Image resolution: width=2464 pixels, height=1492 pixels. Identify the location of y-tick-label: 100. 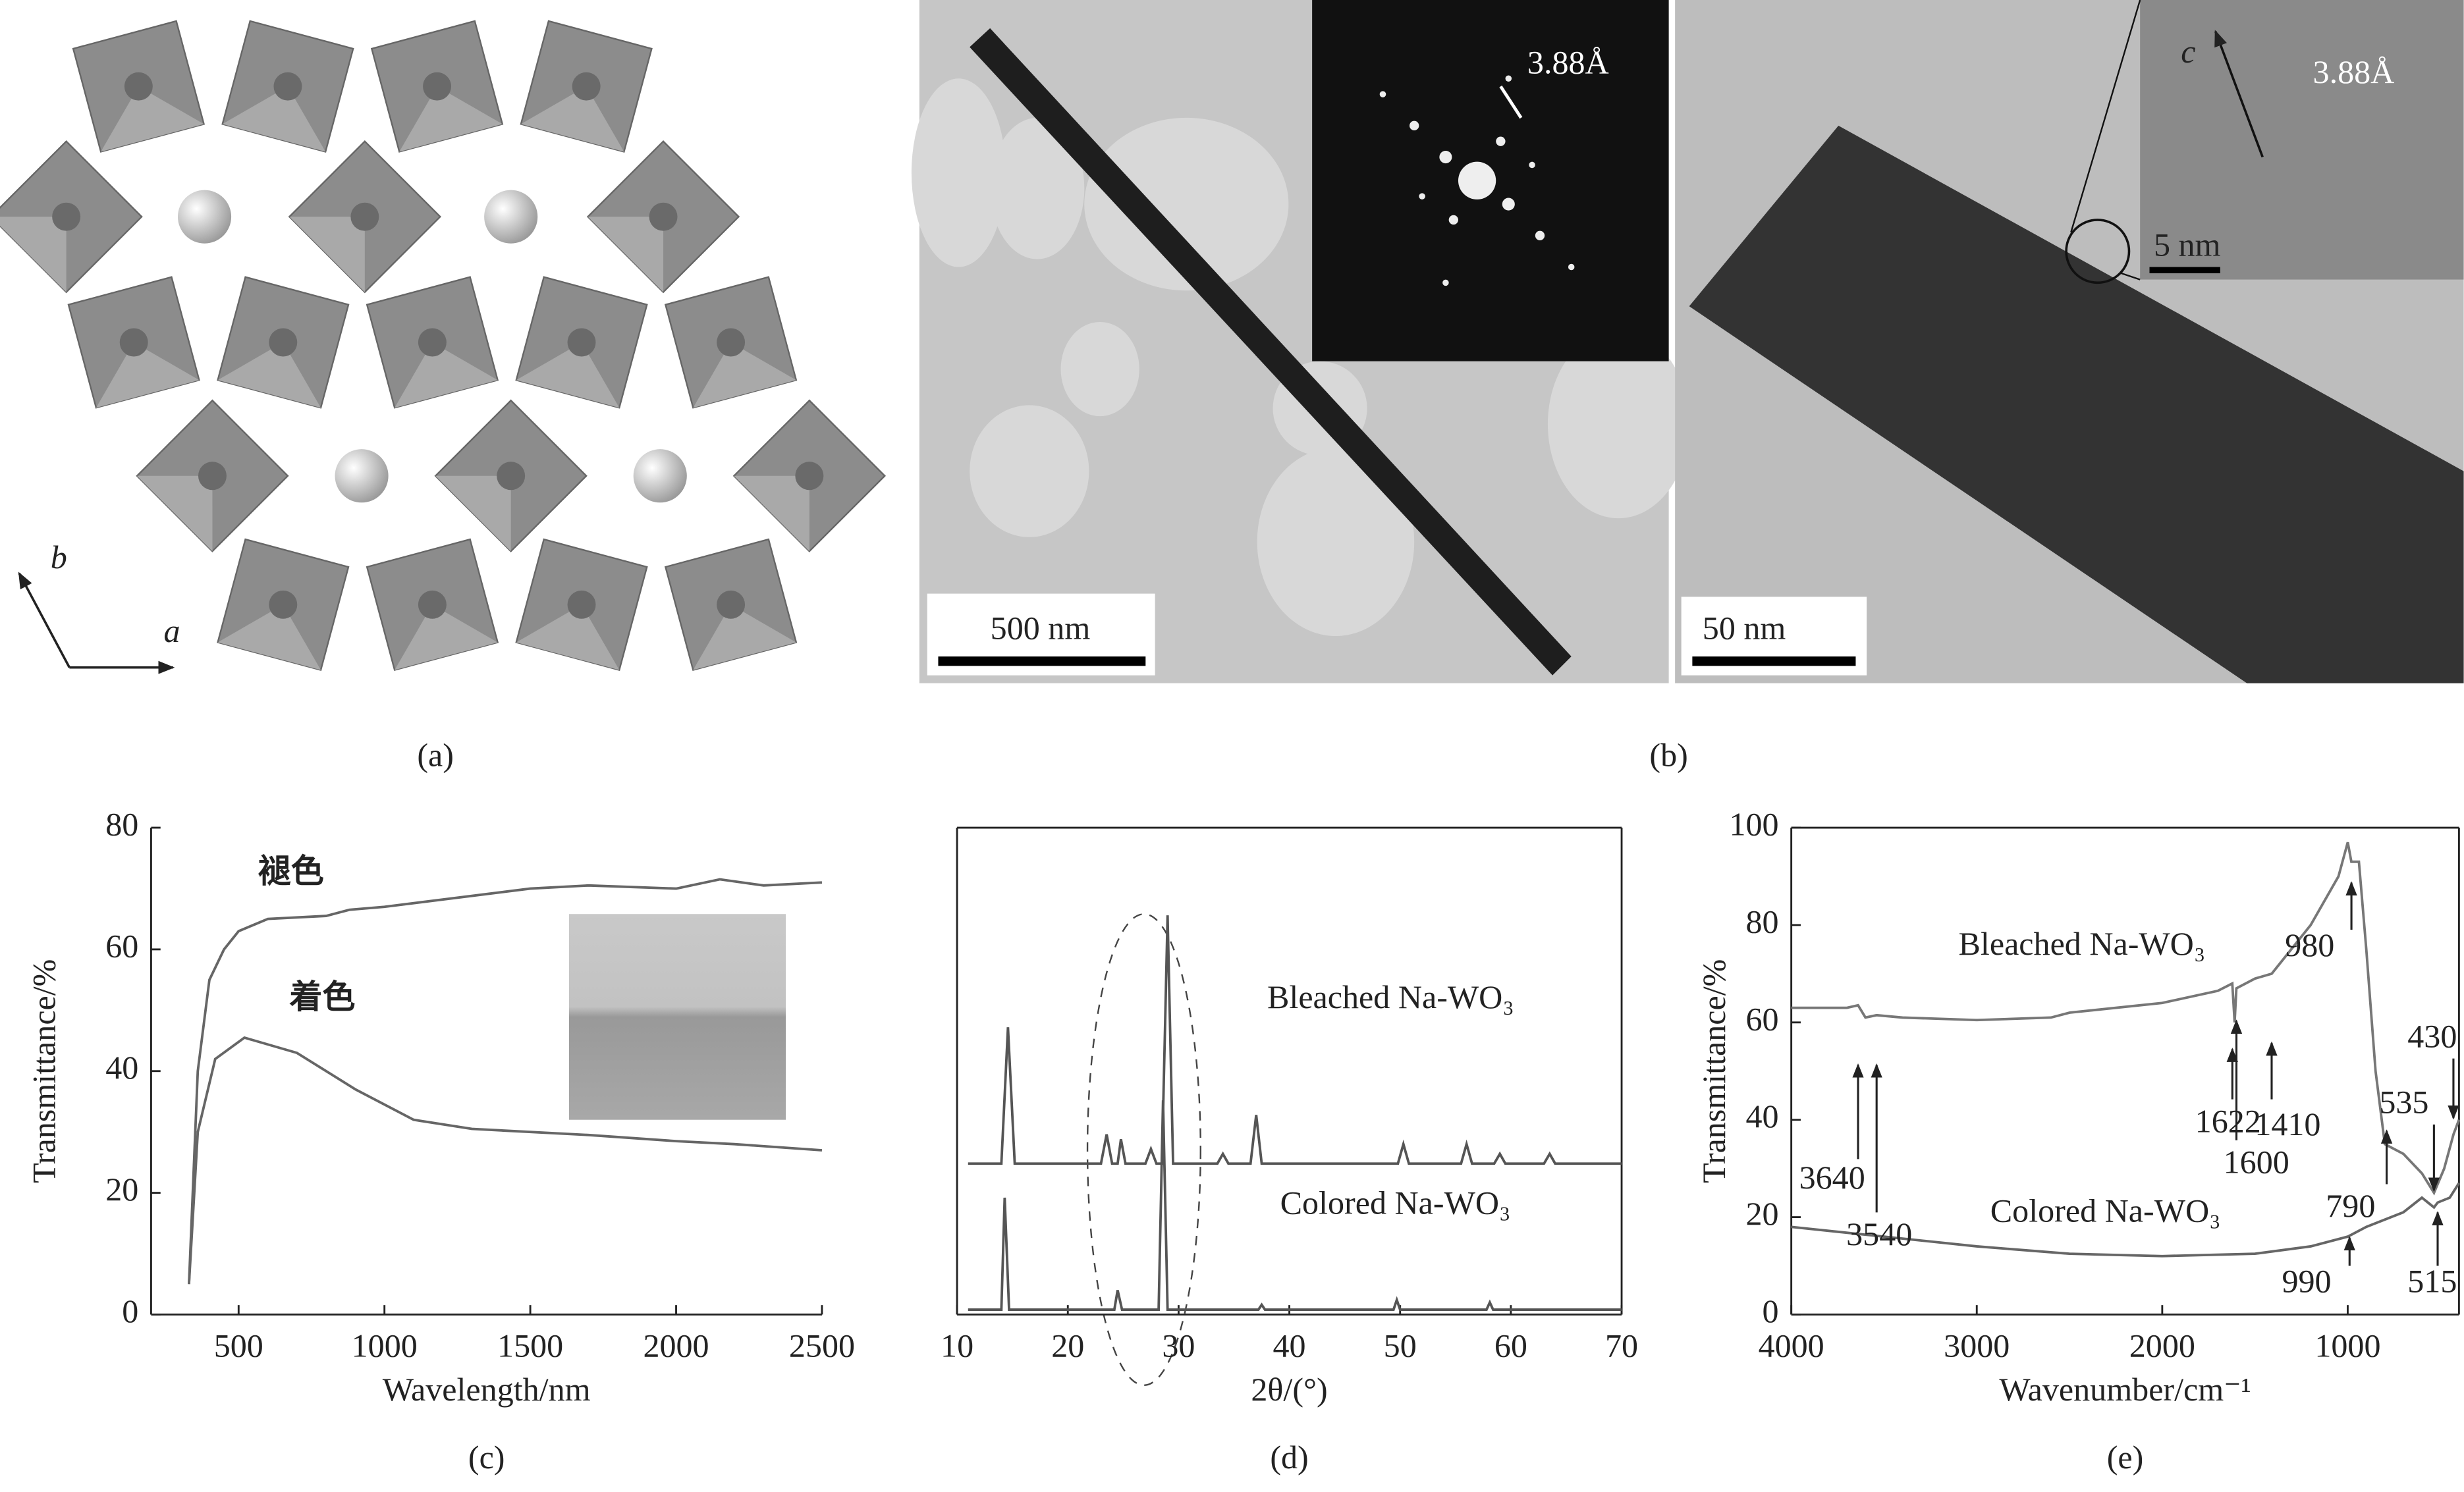
(1754, 824).